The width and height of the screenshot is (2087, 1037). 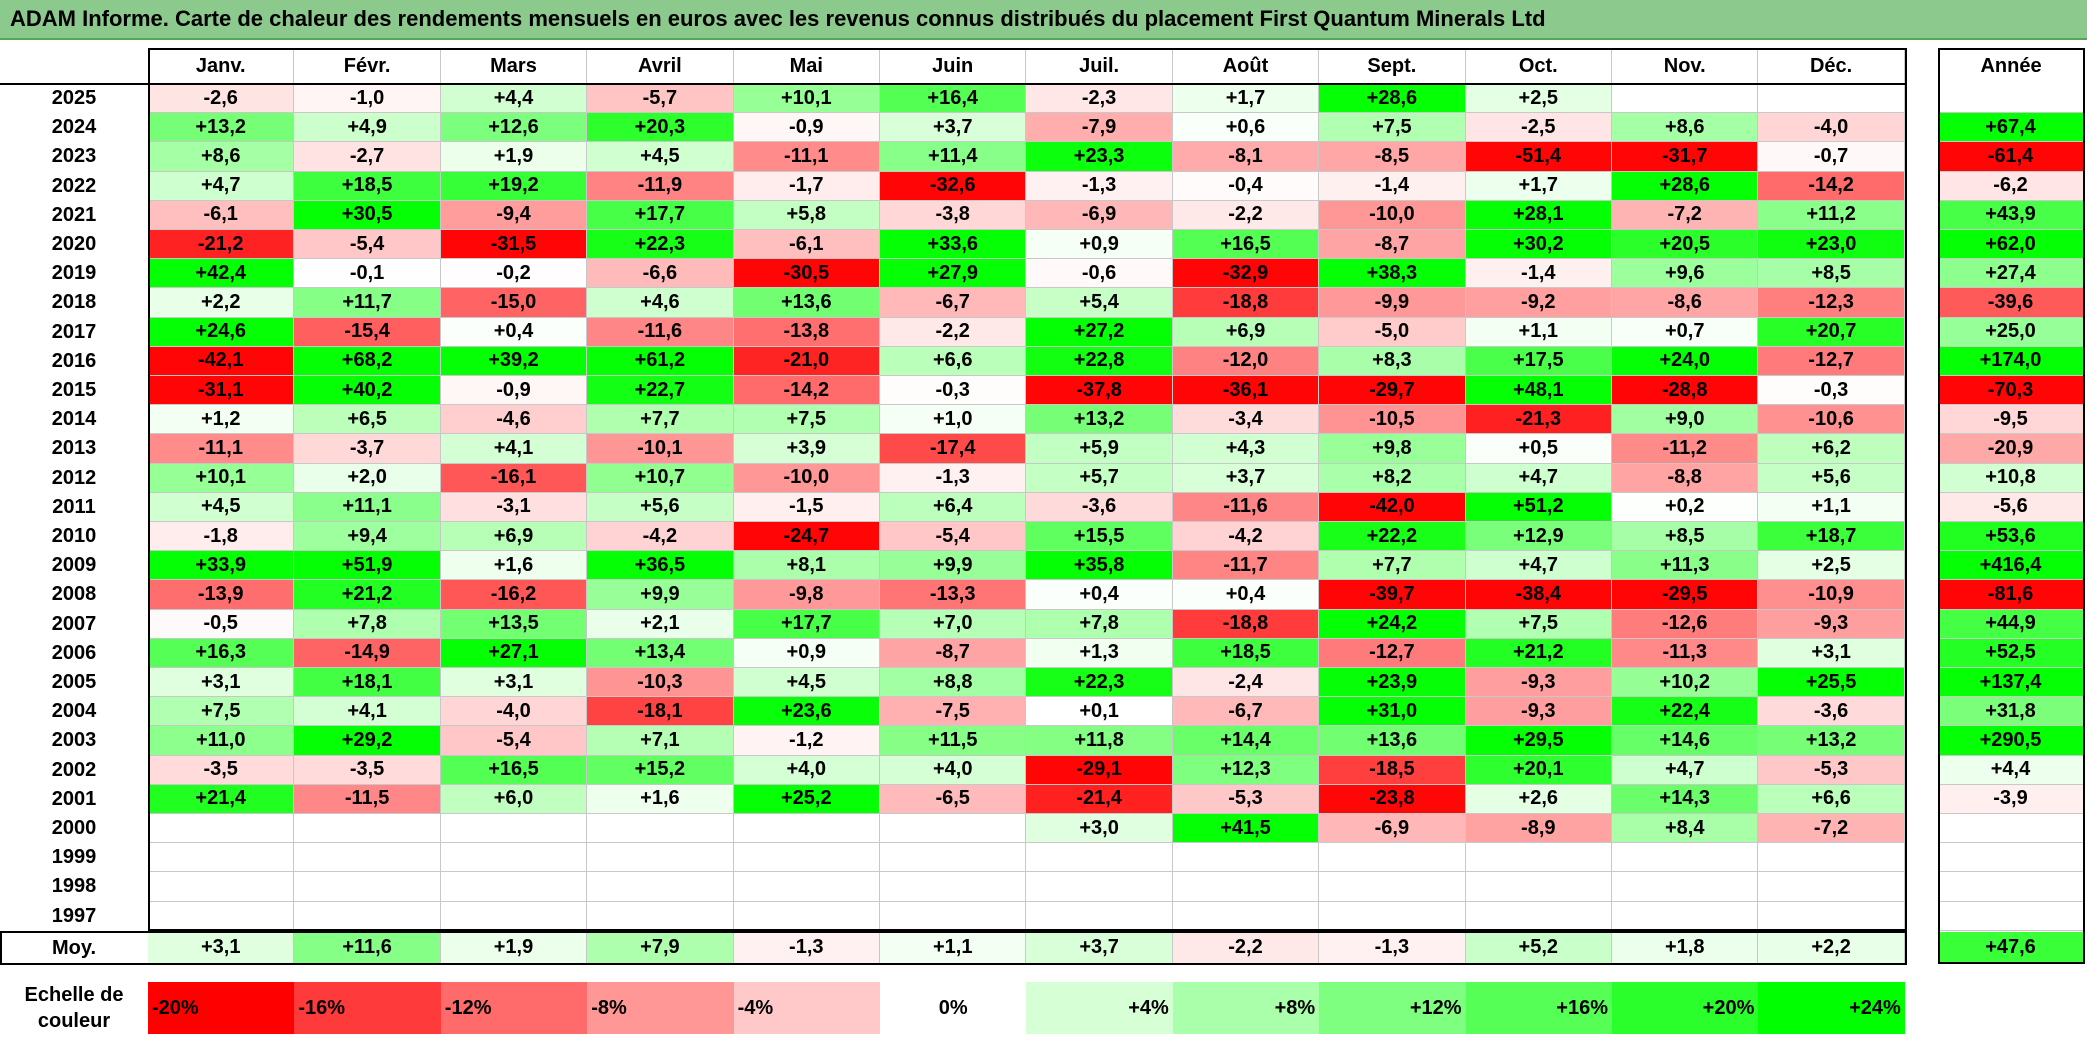 What do you see at coordinates (1831, 332) in the screenshot?
I see `heatmap-cell: +20,7` at bounding box center [1831, 332].